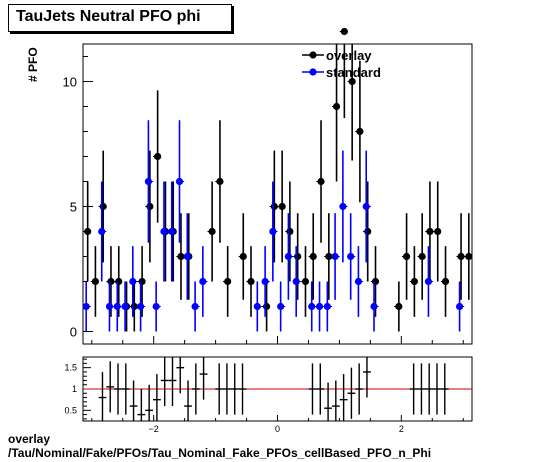  What do you see at coordinates (341, 64) in the screenshot?
I see `legend: overlay standard` at bounding box center [341, 64].